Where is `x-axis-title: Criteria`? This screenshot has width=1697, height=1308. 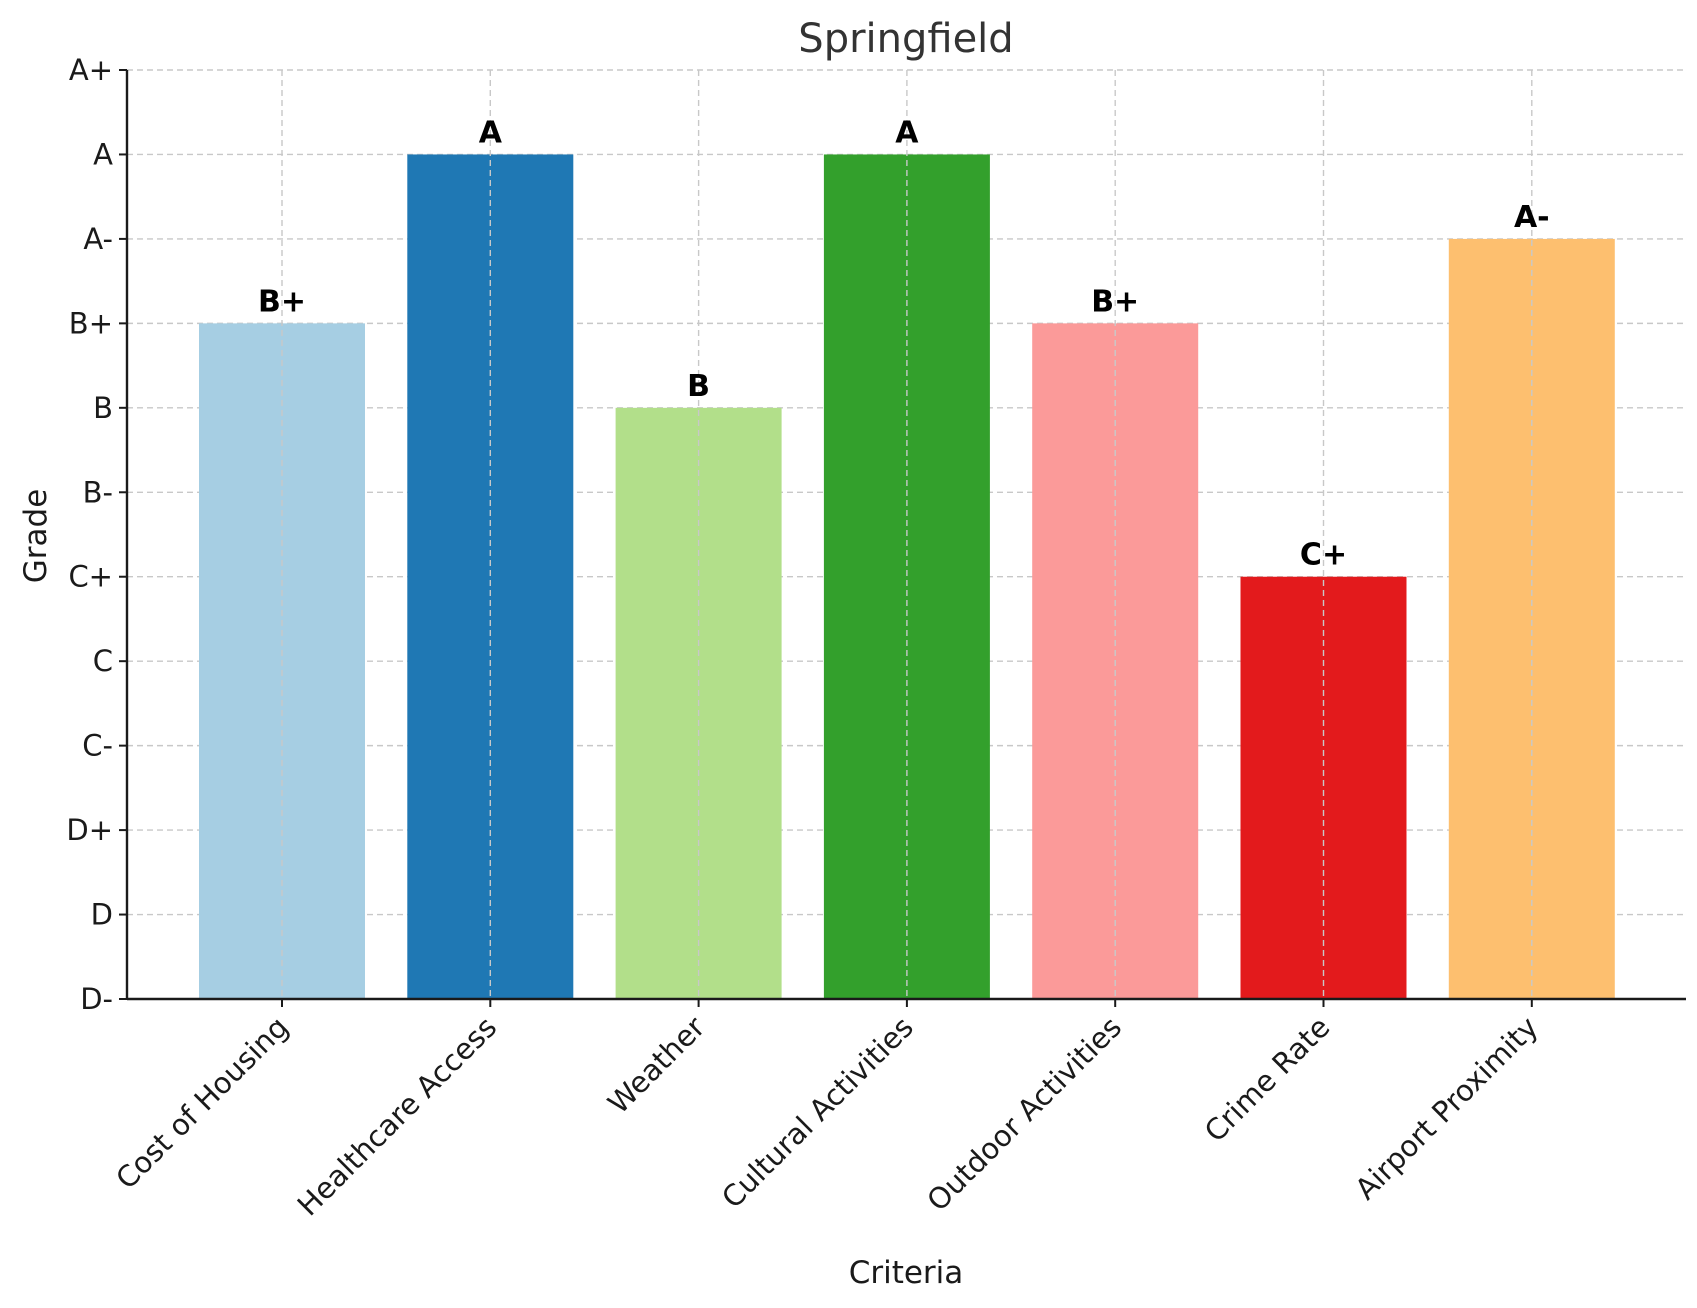 x-axis-title: Criteria is located at coordinates (906, 1273).